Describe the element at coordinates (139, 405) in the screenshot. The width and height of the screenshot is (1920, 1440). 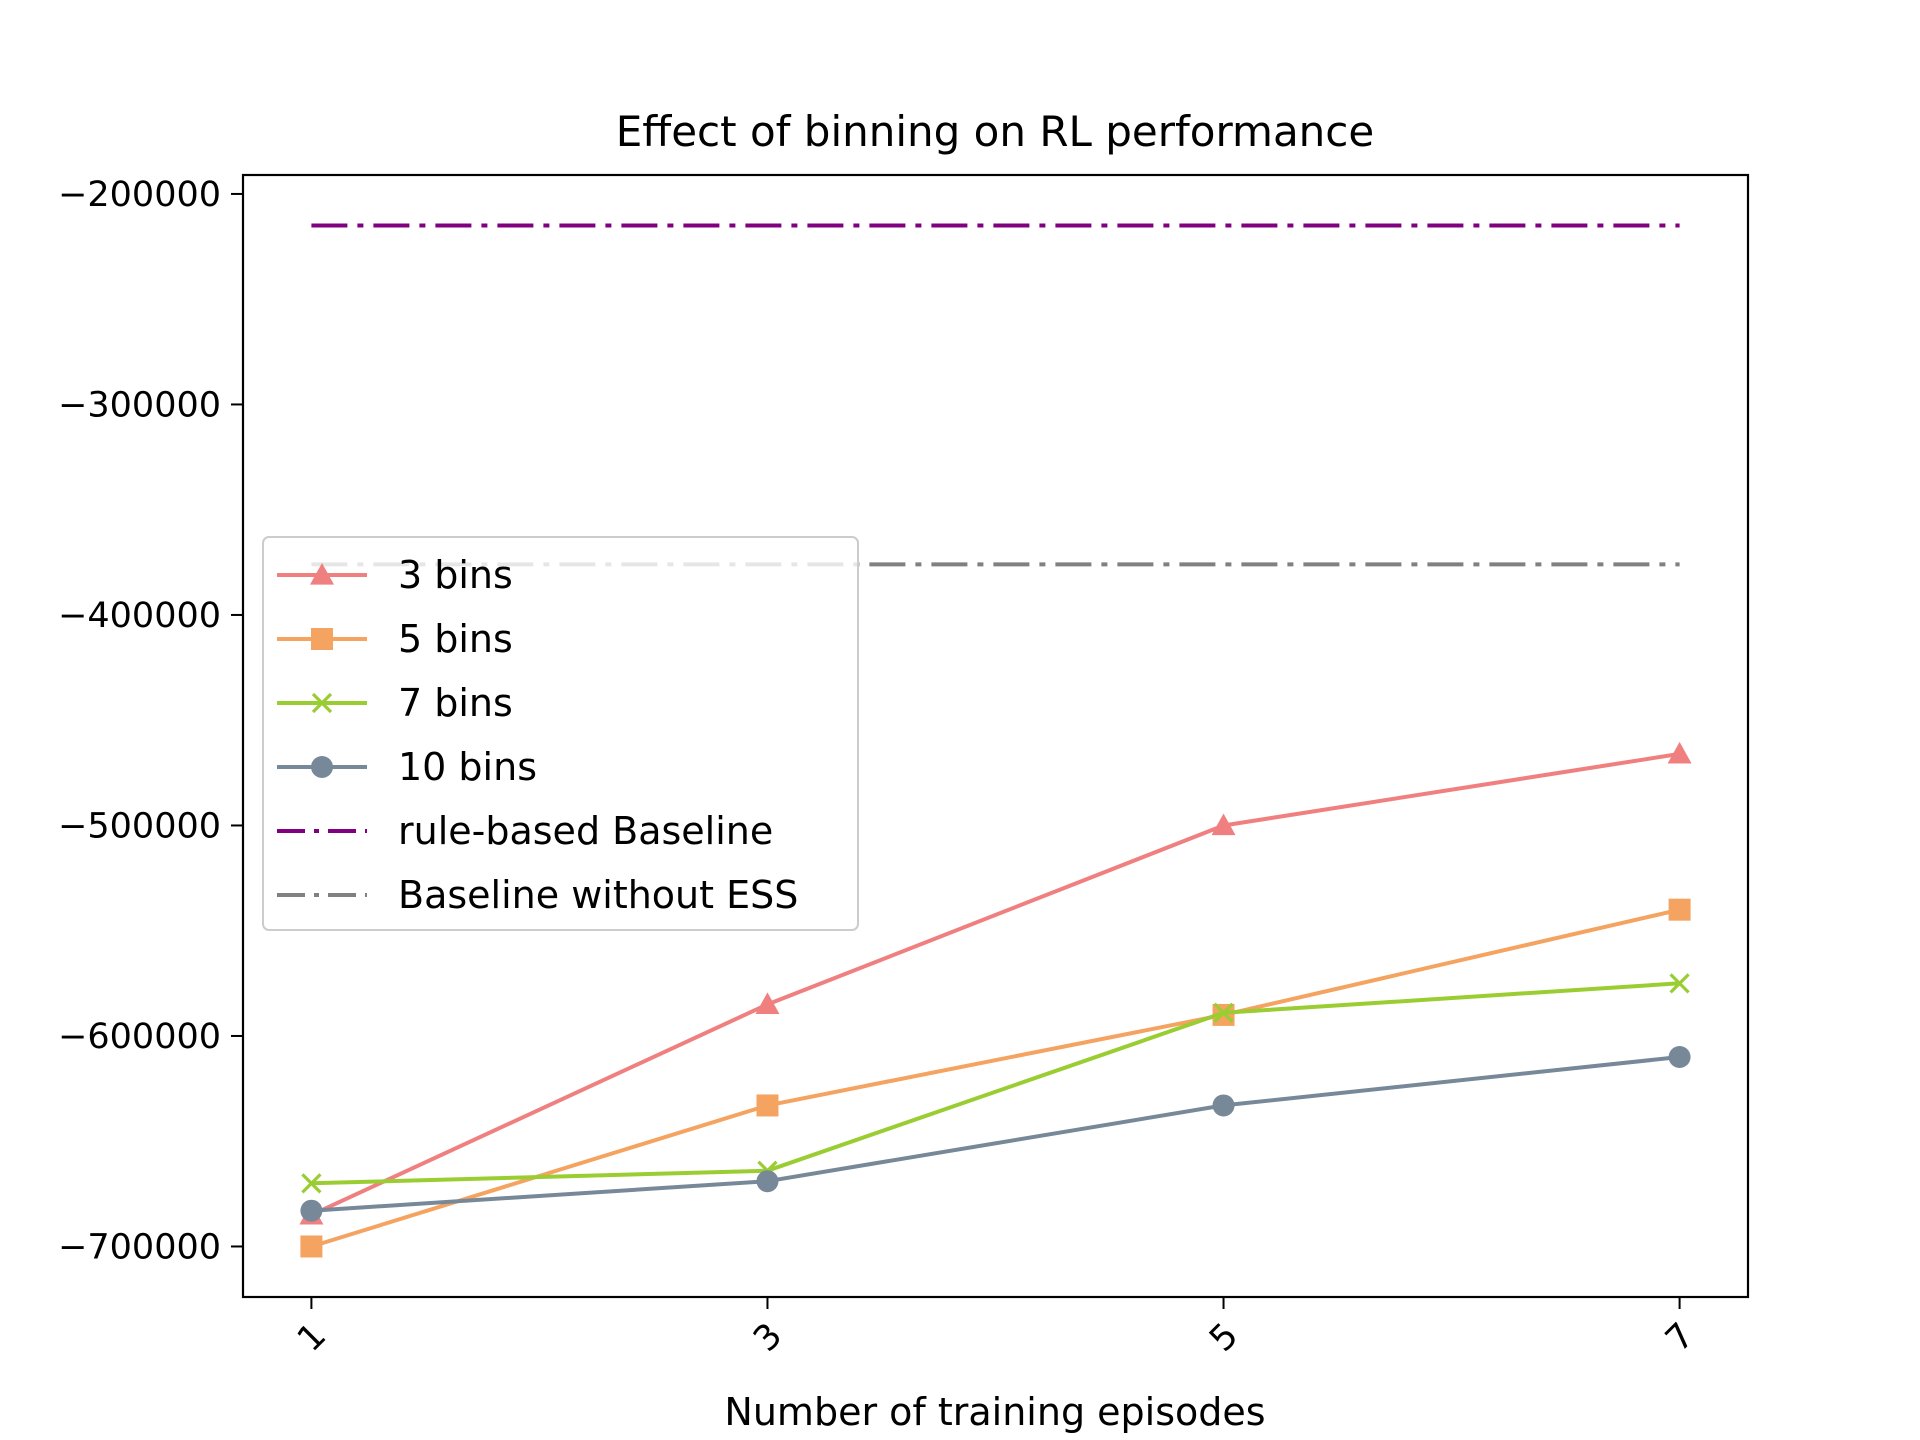
I see `y-tick-label: −300000` at that location.